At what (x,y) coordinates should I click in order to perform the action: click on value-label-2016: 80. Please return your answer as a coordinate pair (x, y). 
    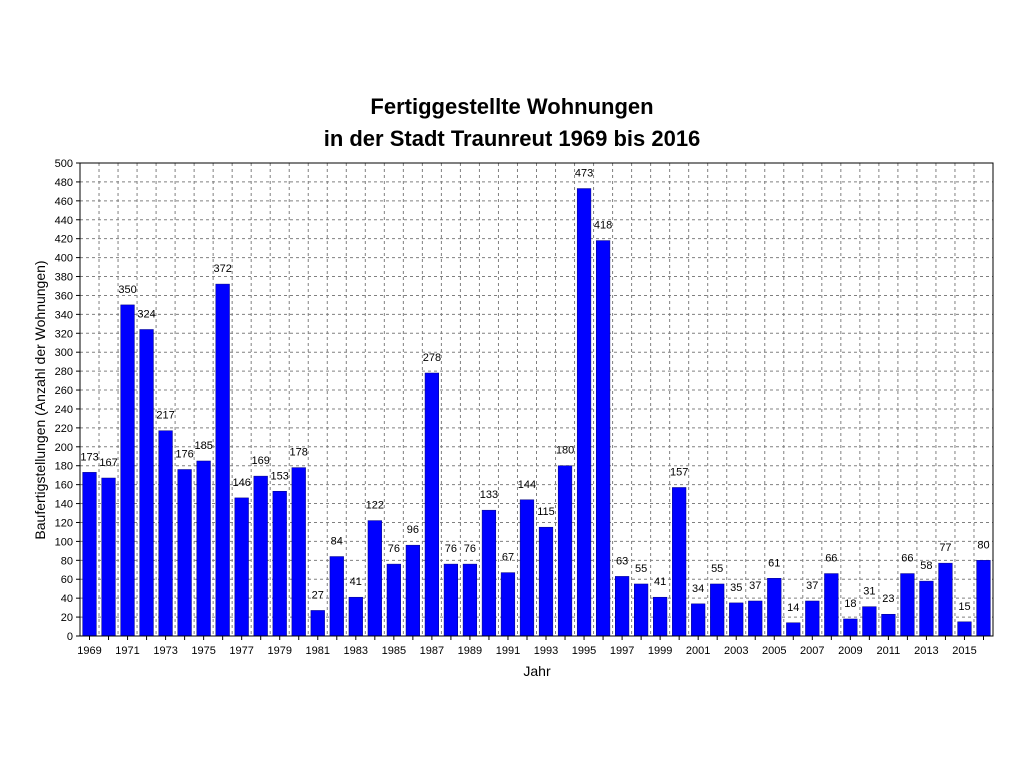
    Looking at the image, I should click on (983, 545).